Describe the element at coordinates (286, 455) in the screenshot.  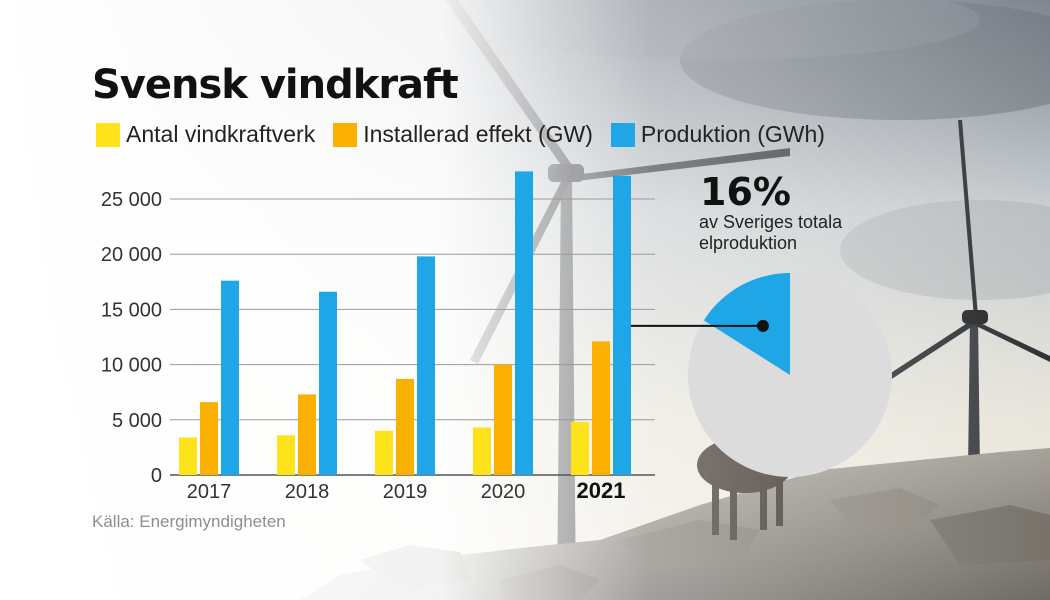
I see `bar-antal-2018` at that location.